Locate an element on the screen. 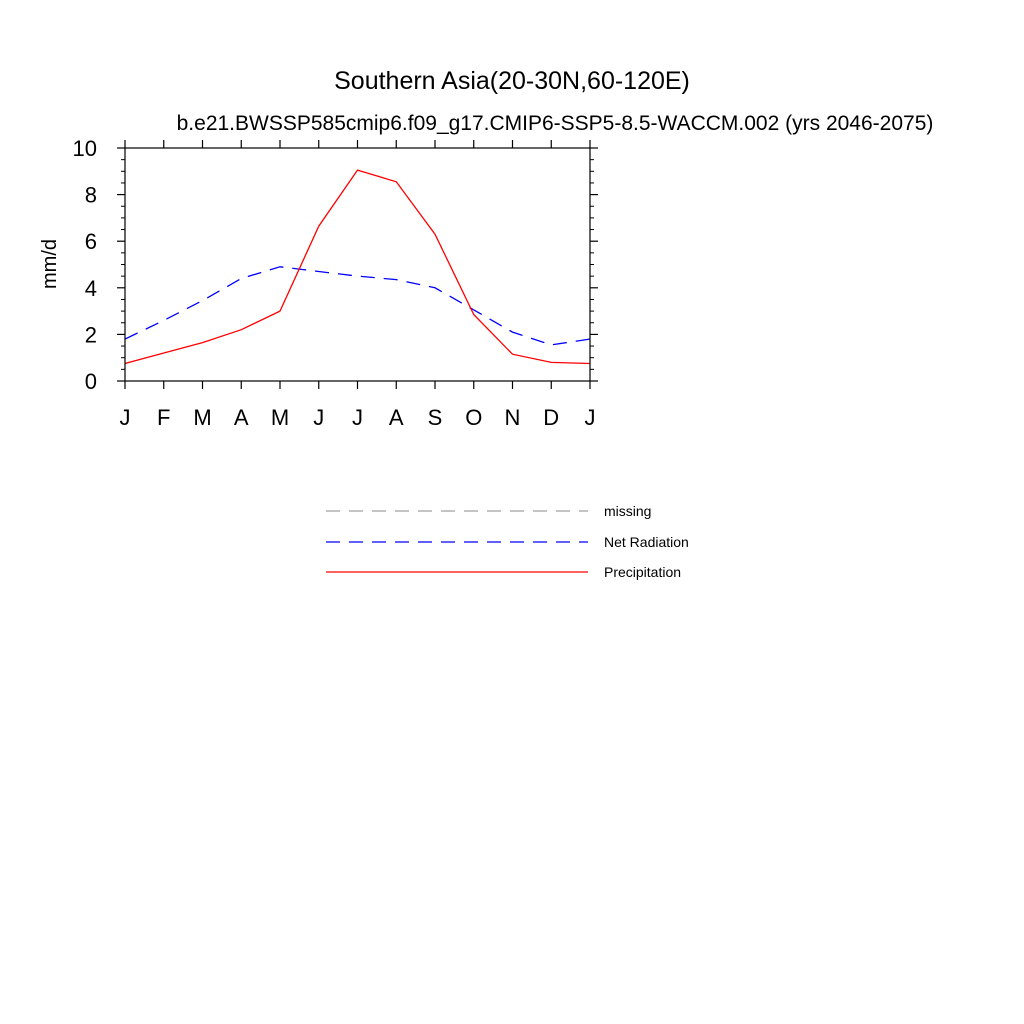 The image size is (1024, 1024). x-tick-label: D is located at coordinates (551, 417).